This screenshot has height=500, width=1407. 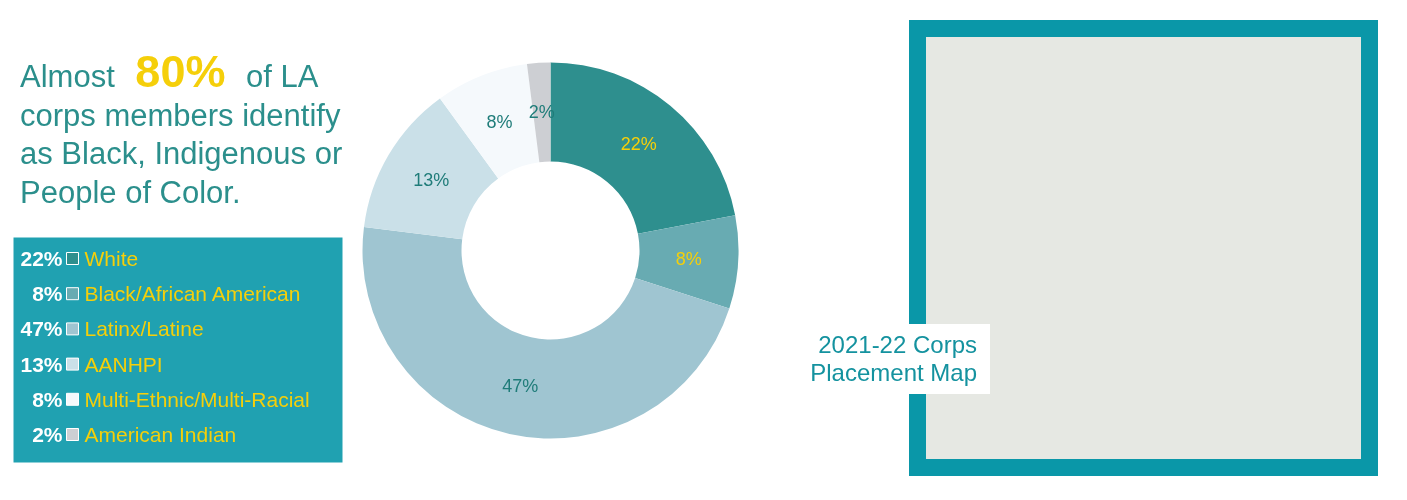 What do you see at coordinates (520, 385) in the screenshot?
I see `data-label: 47%` at bounding box center [520, 385].